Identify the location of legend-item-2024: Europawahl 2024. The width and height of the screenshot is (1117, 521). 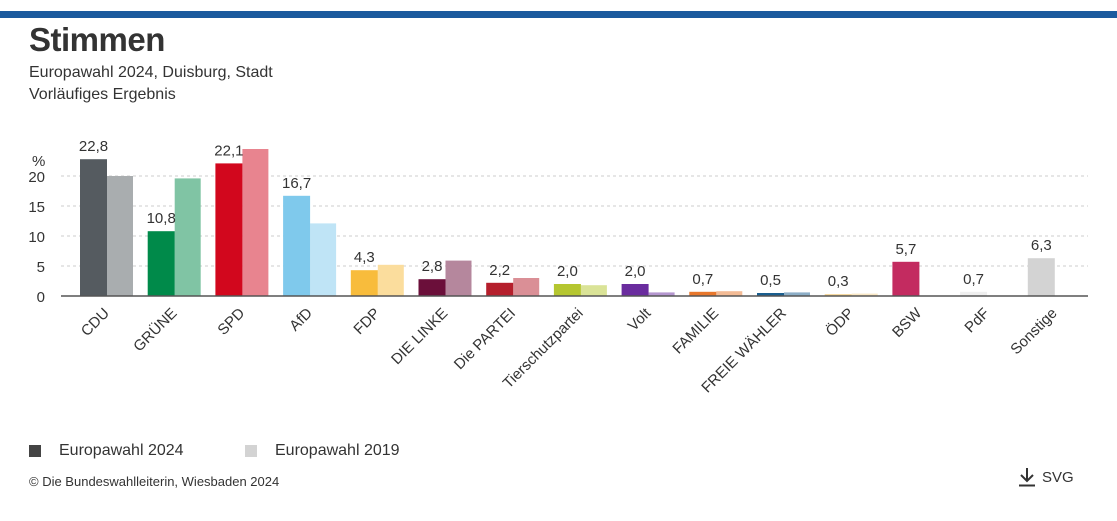
(106, 451).